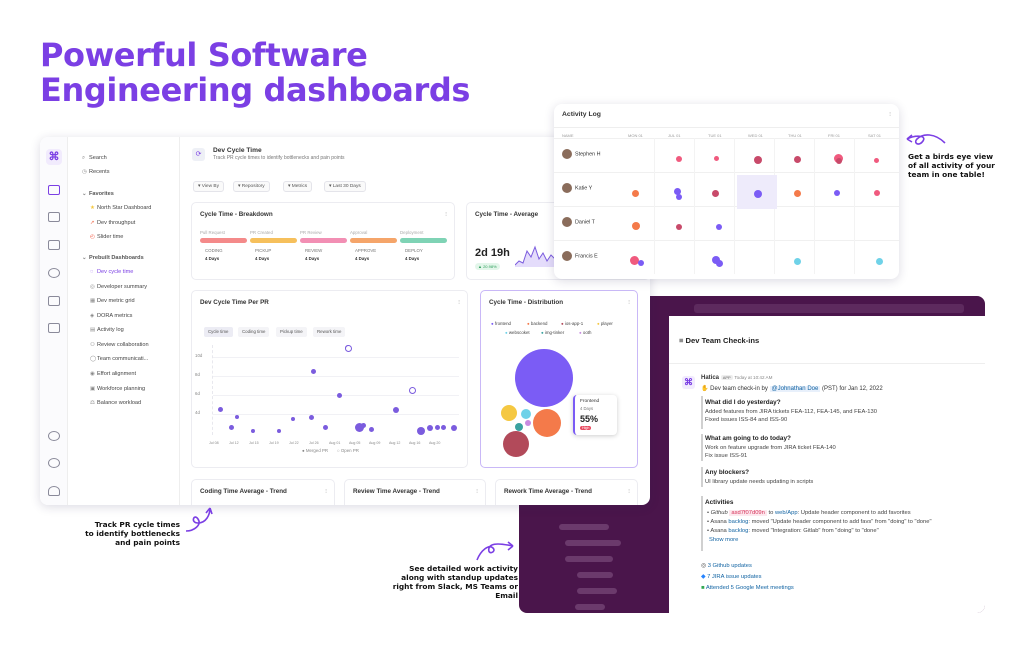 The height and width of the screenshot is (654, 1024). Describe the element at coordinates (113, 374) in the screenshot. I see `sidebar-item-effort-alignment: ◉ Effort alignment` at that location.